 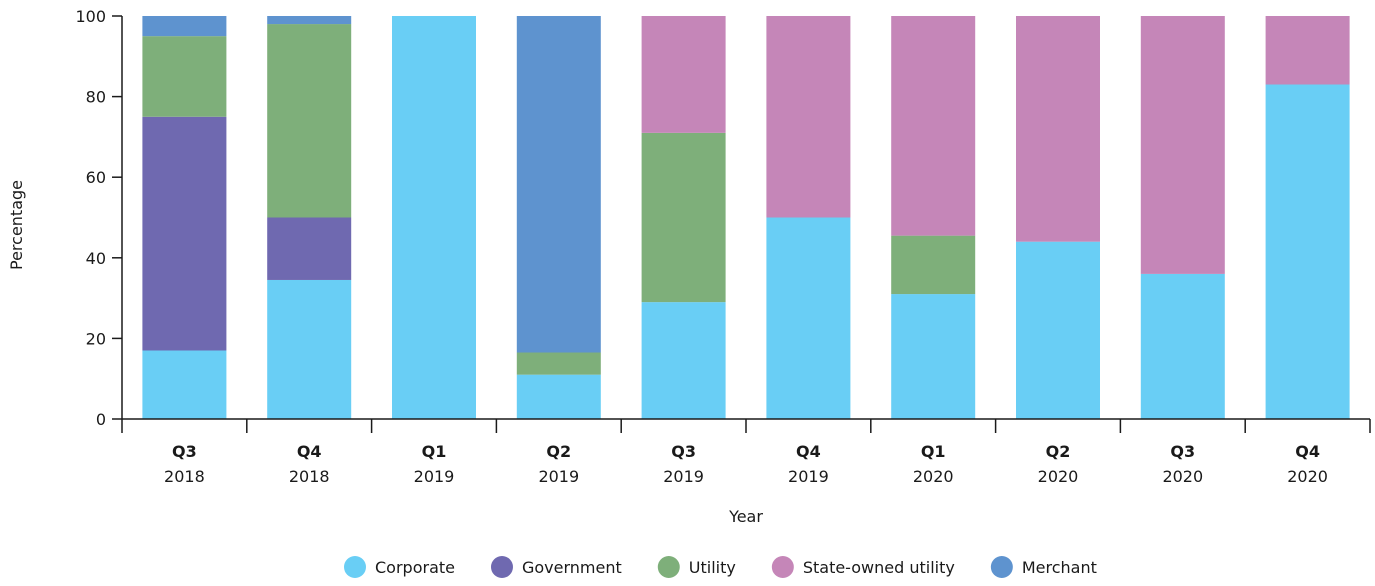 I want to click on bar-merchant-q3-2018, so click(x=184, y=26).